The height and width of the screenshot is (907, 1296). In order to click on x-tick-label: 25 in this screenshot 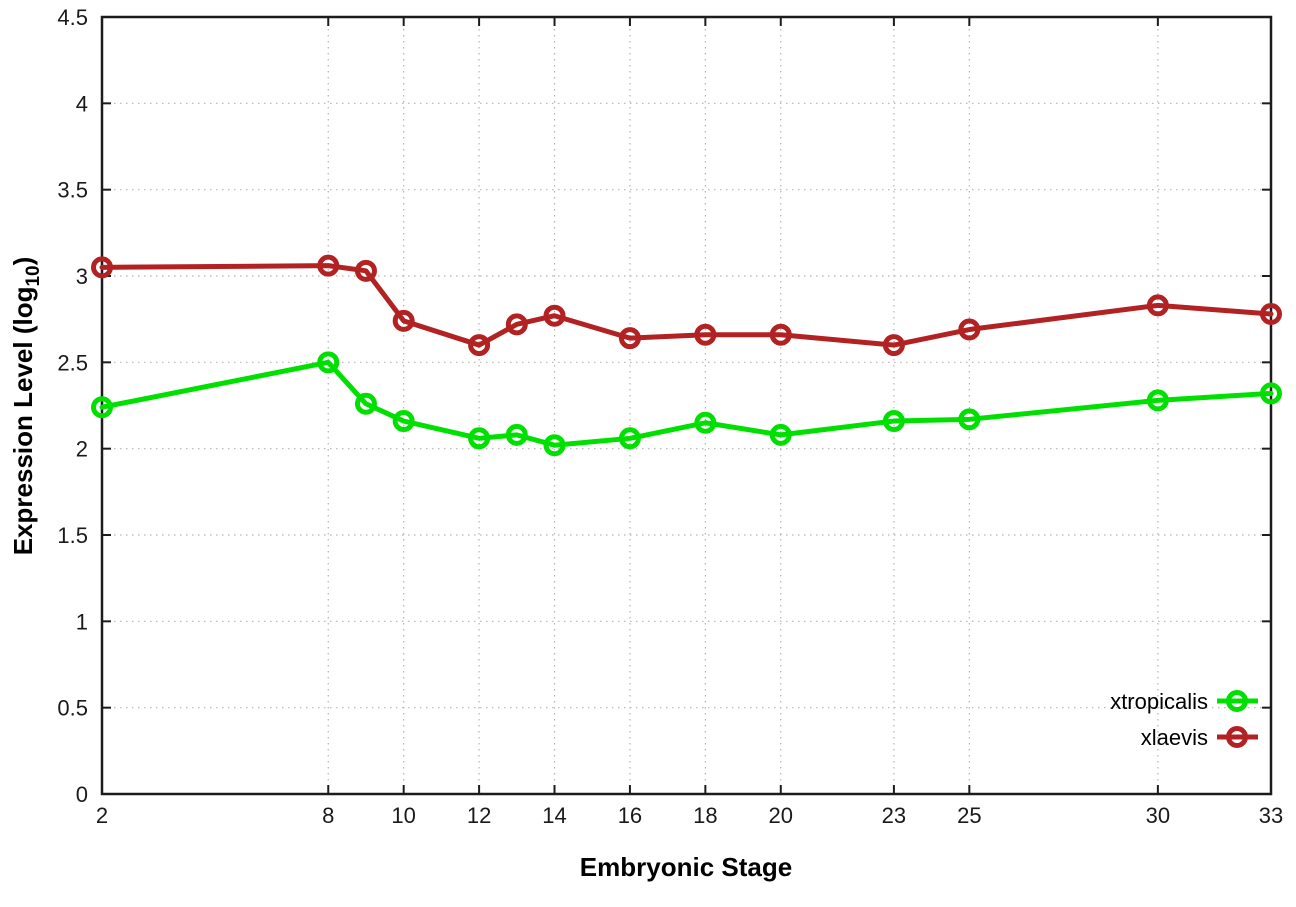, I will do `click(969, 815)`.